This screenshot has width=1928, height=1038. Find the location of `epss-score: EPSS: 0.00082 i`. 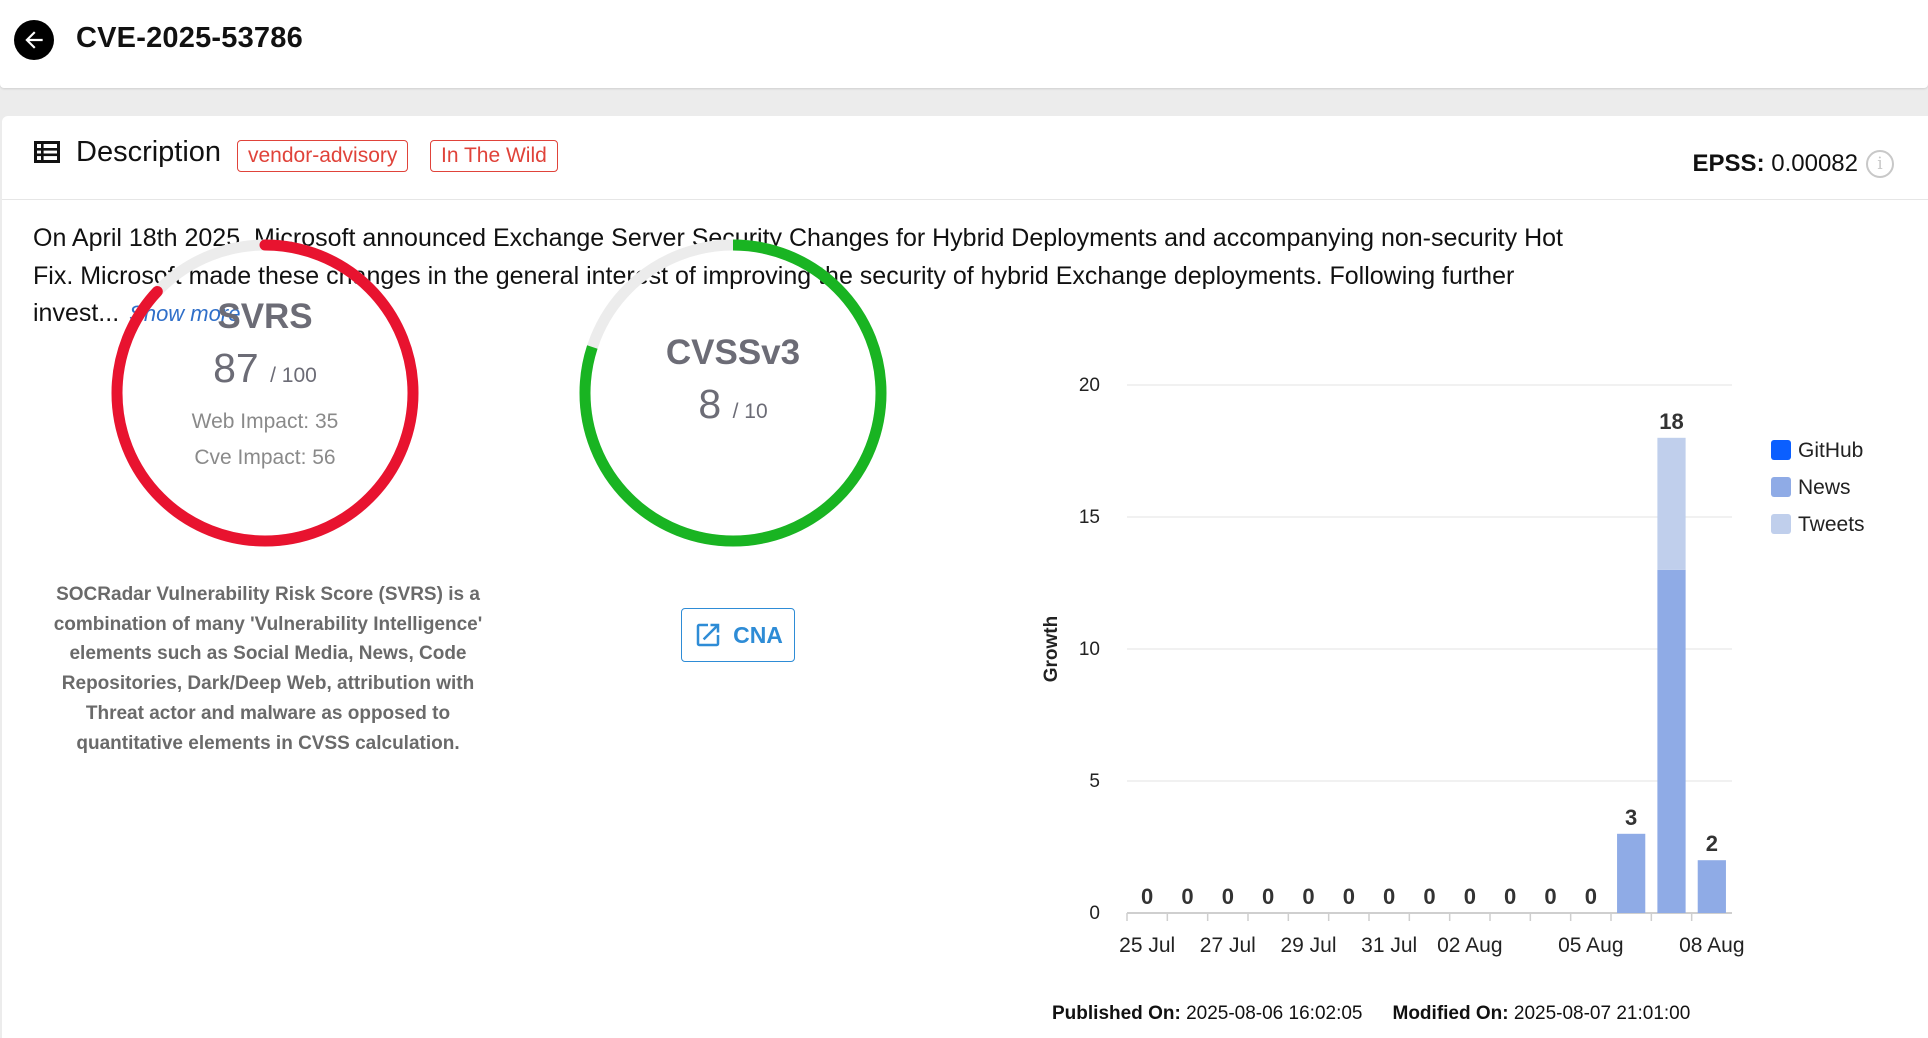

epss-score: EPSS: 0.00082 i is located at coordinates (1793, 164).